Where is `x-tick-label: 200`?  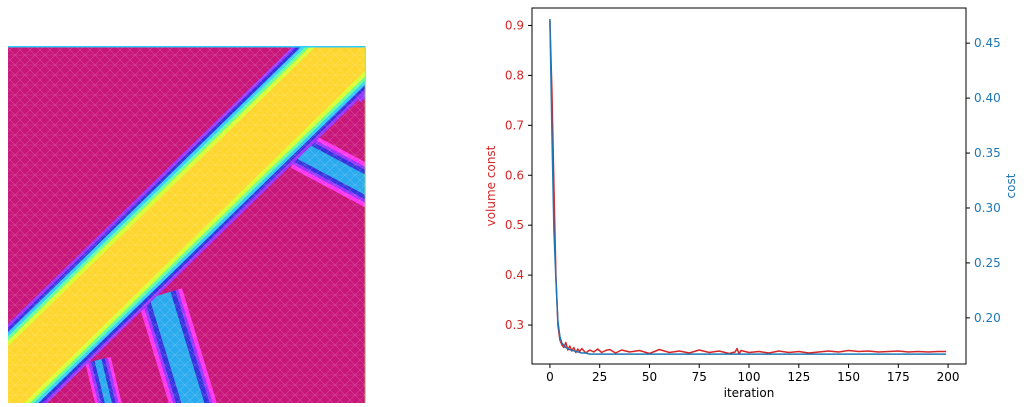 x-tick-label: 200 is located at coordinates (948, 377).